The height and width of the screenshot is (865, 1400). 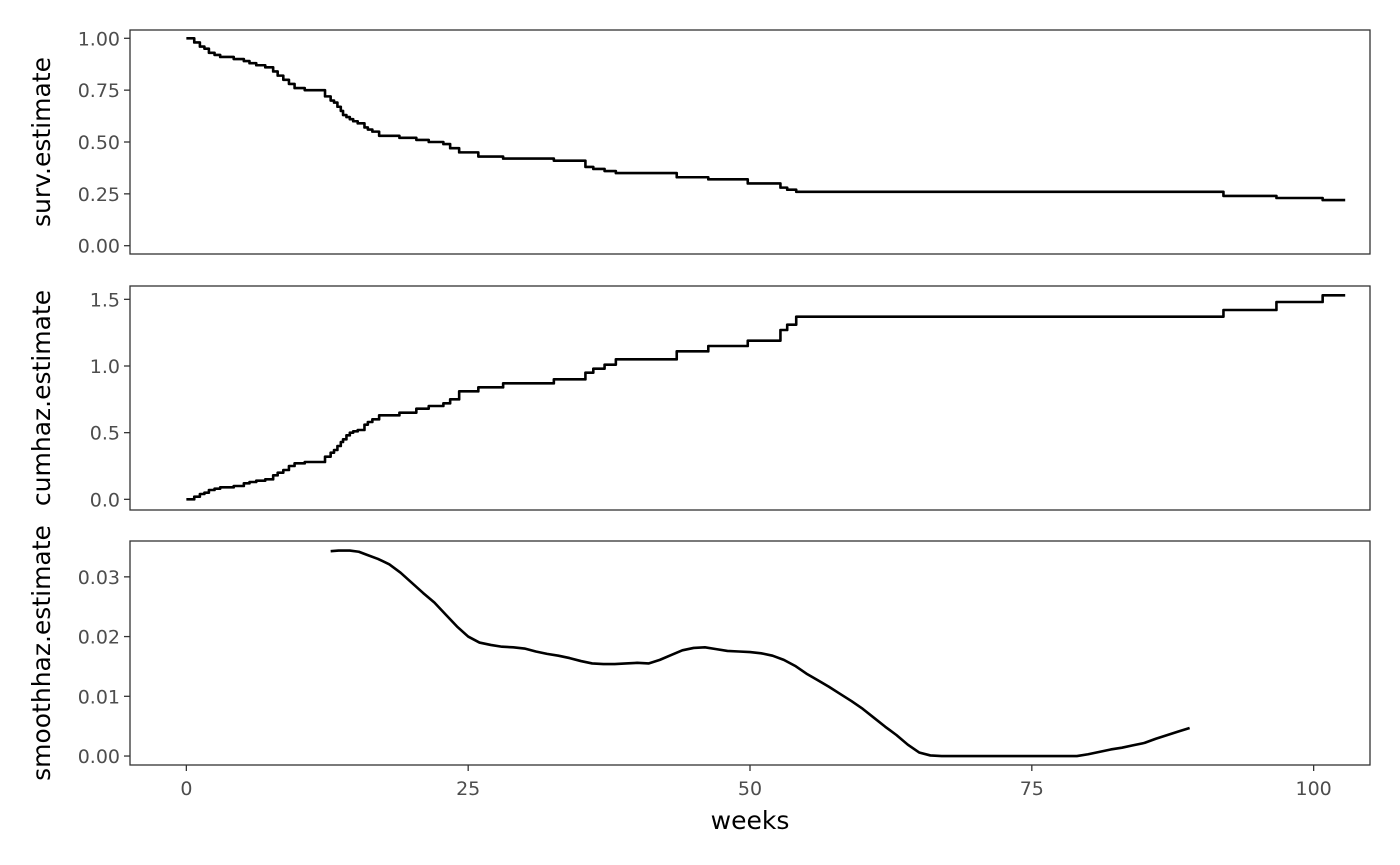 What do you see at coordinates (41, 142) in the screenshot?
I see `survival-y-axis-title: surv.estimate` at bounding box center [41, 142].